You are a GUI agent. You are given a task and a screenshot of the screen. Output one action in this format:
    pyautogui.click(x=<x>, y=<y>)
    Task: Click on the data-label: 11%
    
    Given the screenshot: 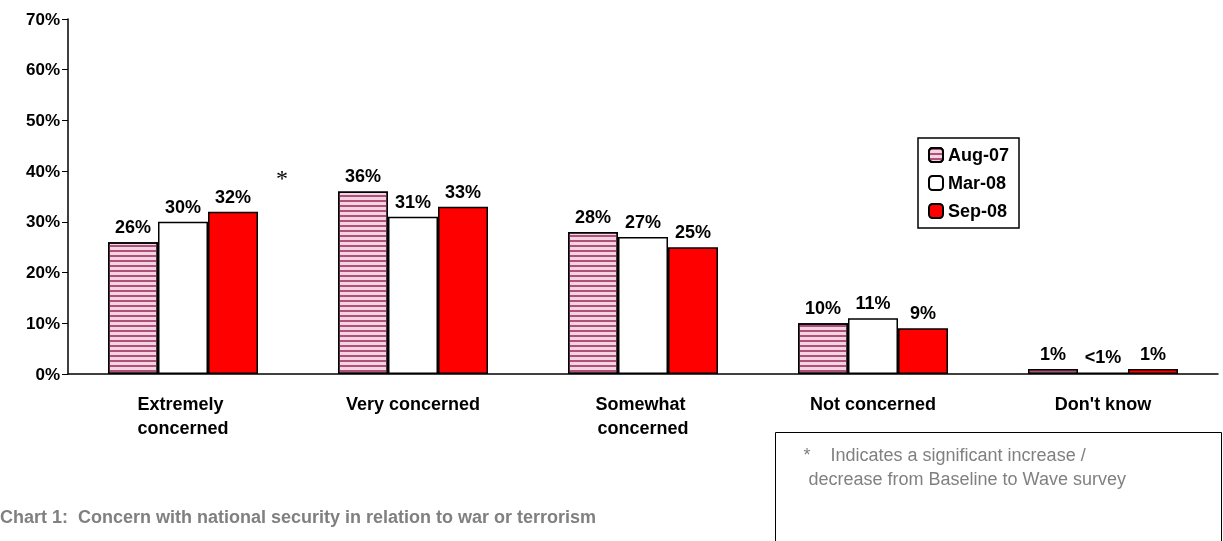 What is the action you would take?
    pyautogui.click(x=873, y=303)
    